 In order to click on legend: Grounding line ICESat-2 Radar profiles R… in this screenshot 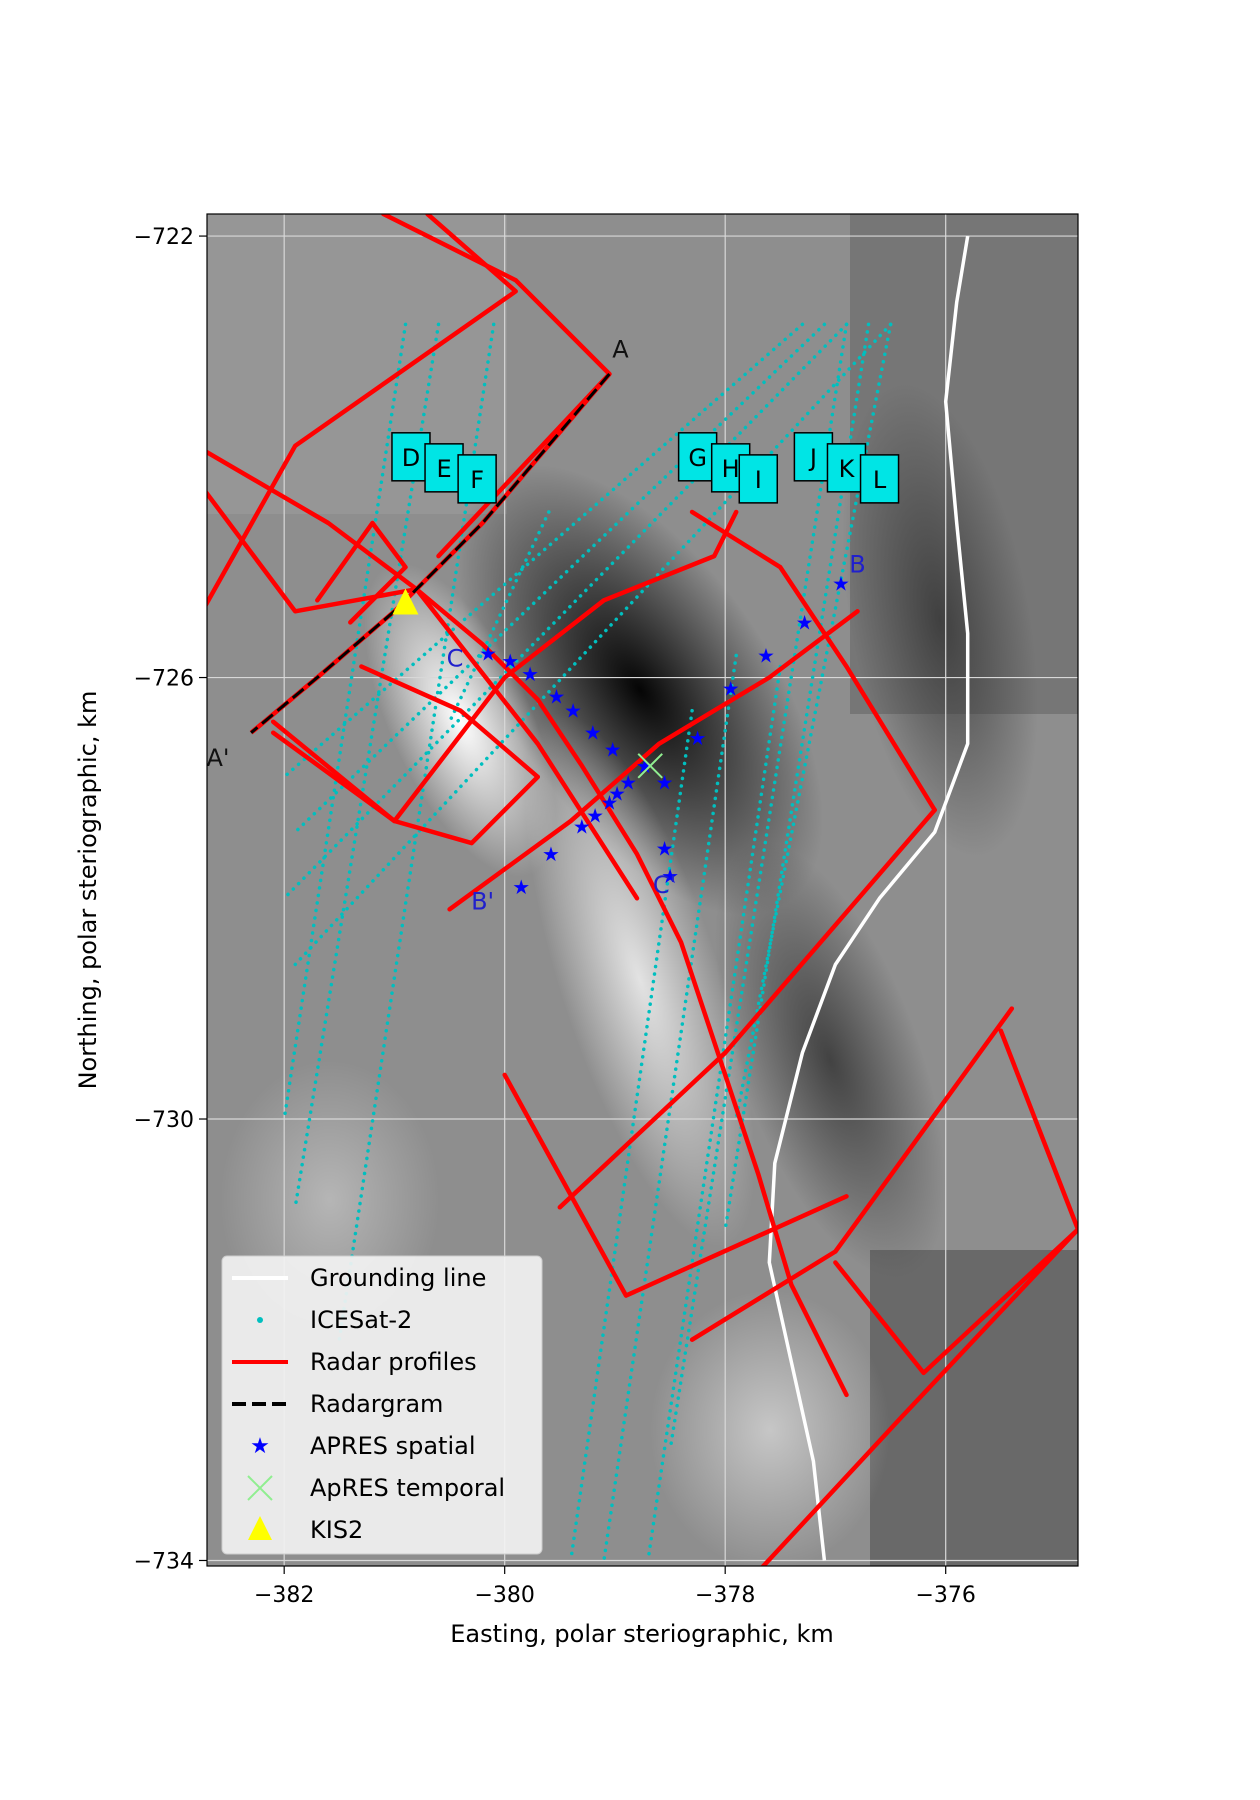, I will do `click(382, 1405)`.